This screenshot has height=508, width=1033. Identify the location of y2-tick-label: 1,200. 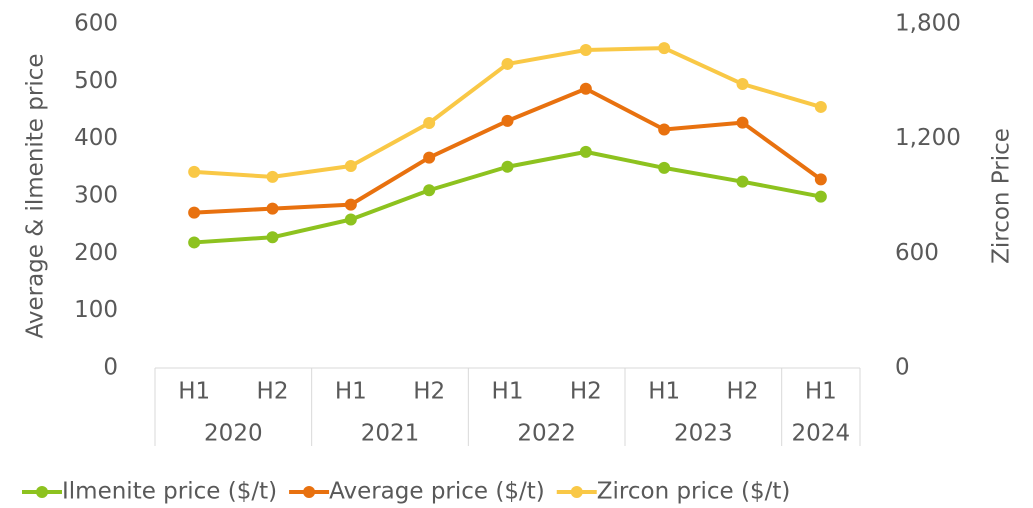
(928, 138).